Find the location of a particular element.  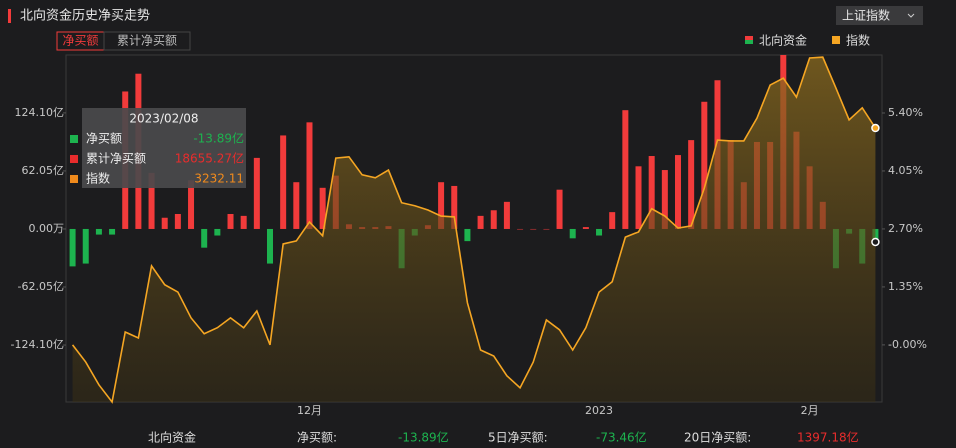

tooltip-label: 累计净买额 is located at coordinates (116, 159).